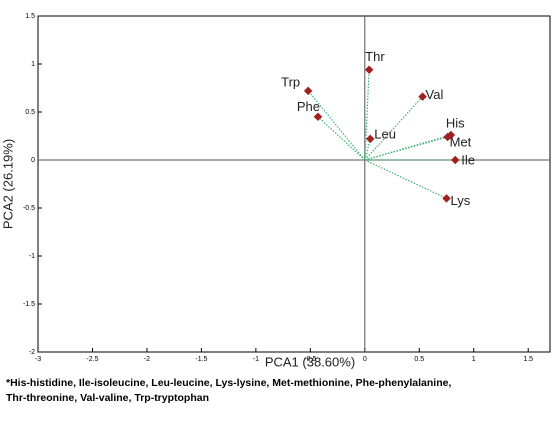  Describe the element at coordinates (290, 81) in the screenshot. I see `point-label: Trp` at that location.